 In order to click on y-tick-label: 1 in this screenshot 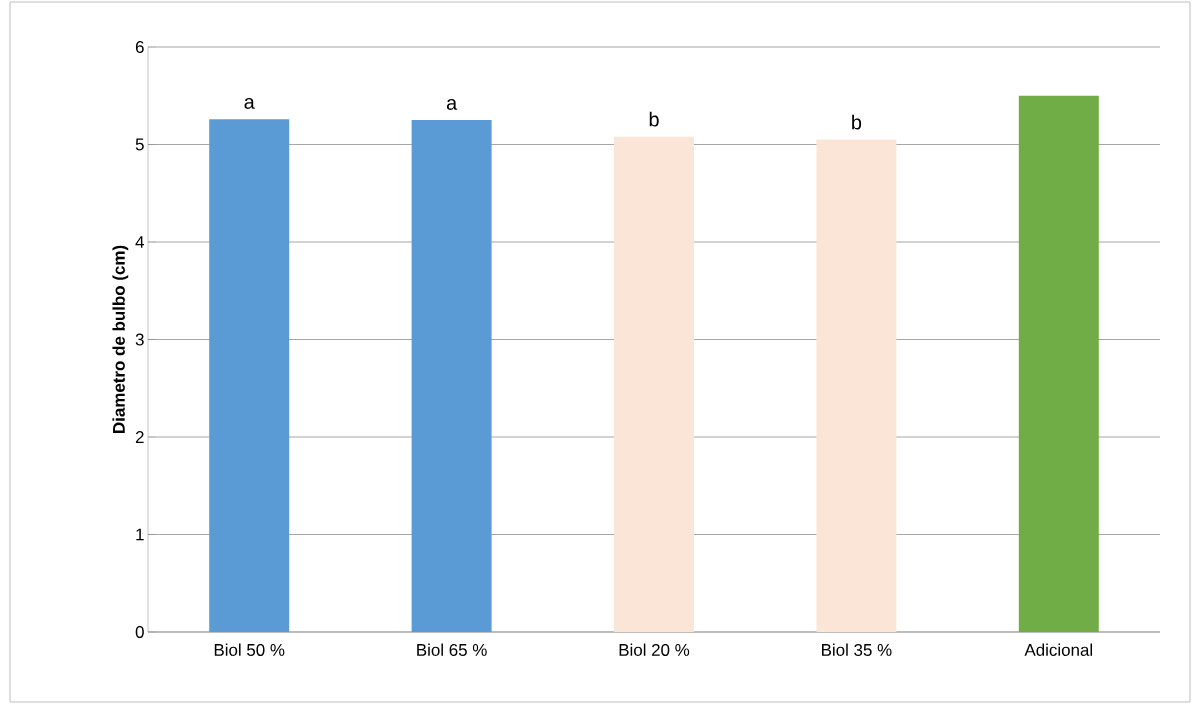, I will do `click(140, 534)`.